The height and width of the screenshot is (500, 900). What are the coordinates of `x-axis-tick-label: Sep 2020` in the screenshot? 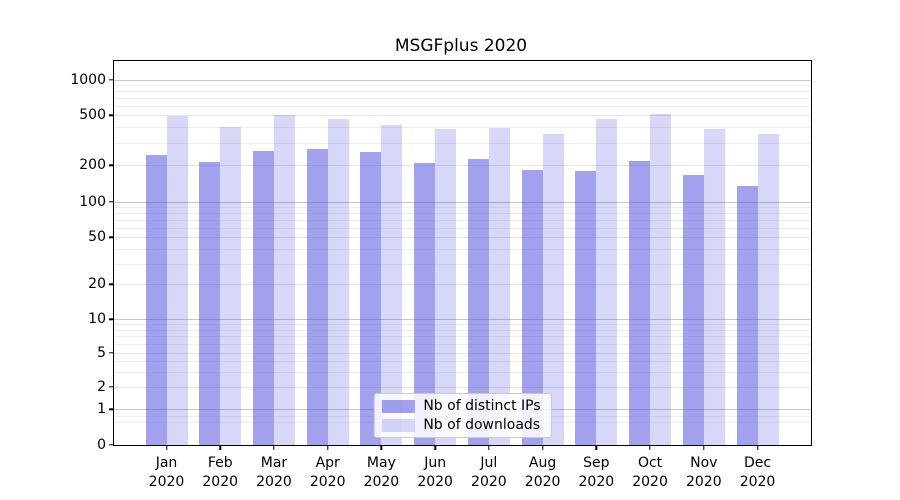 It's located at (596, 472).